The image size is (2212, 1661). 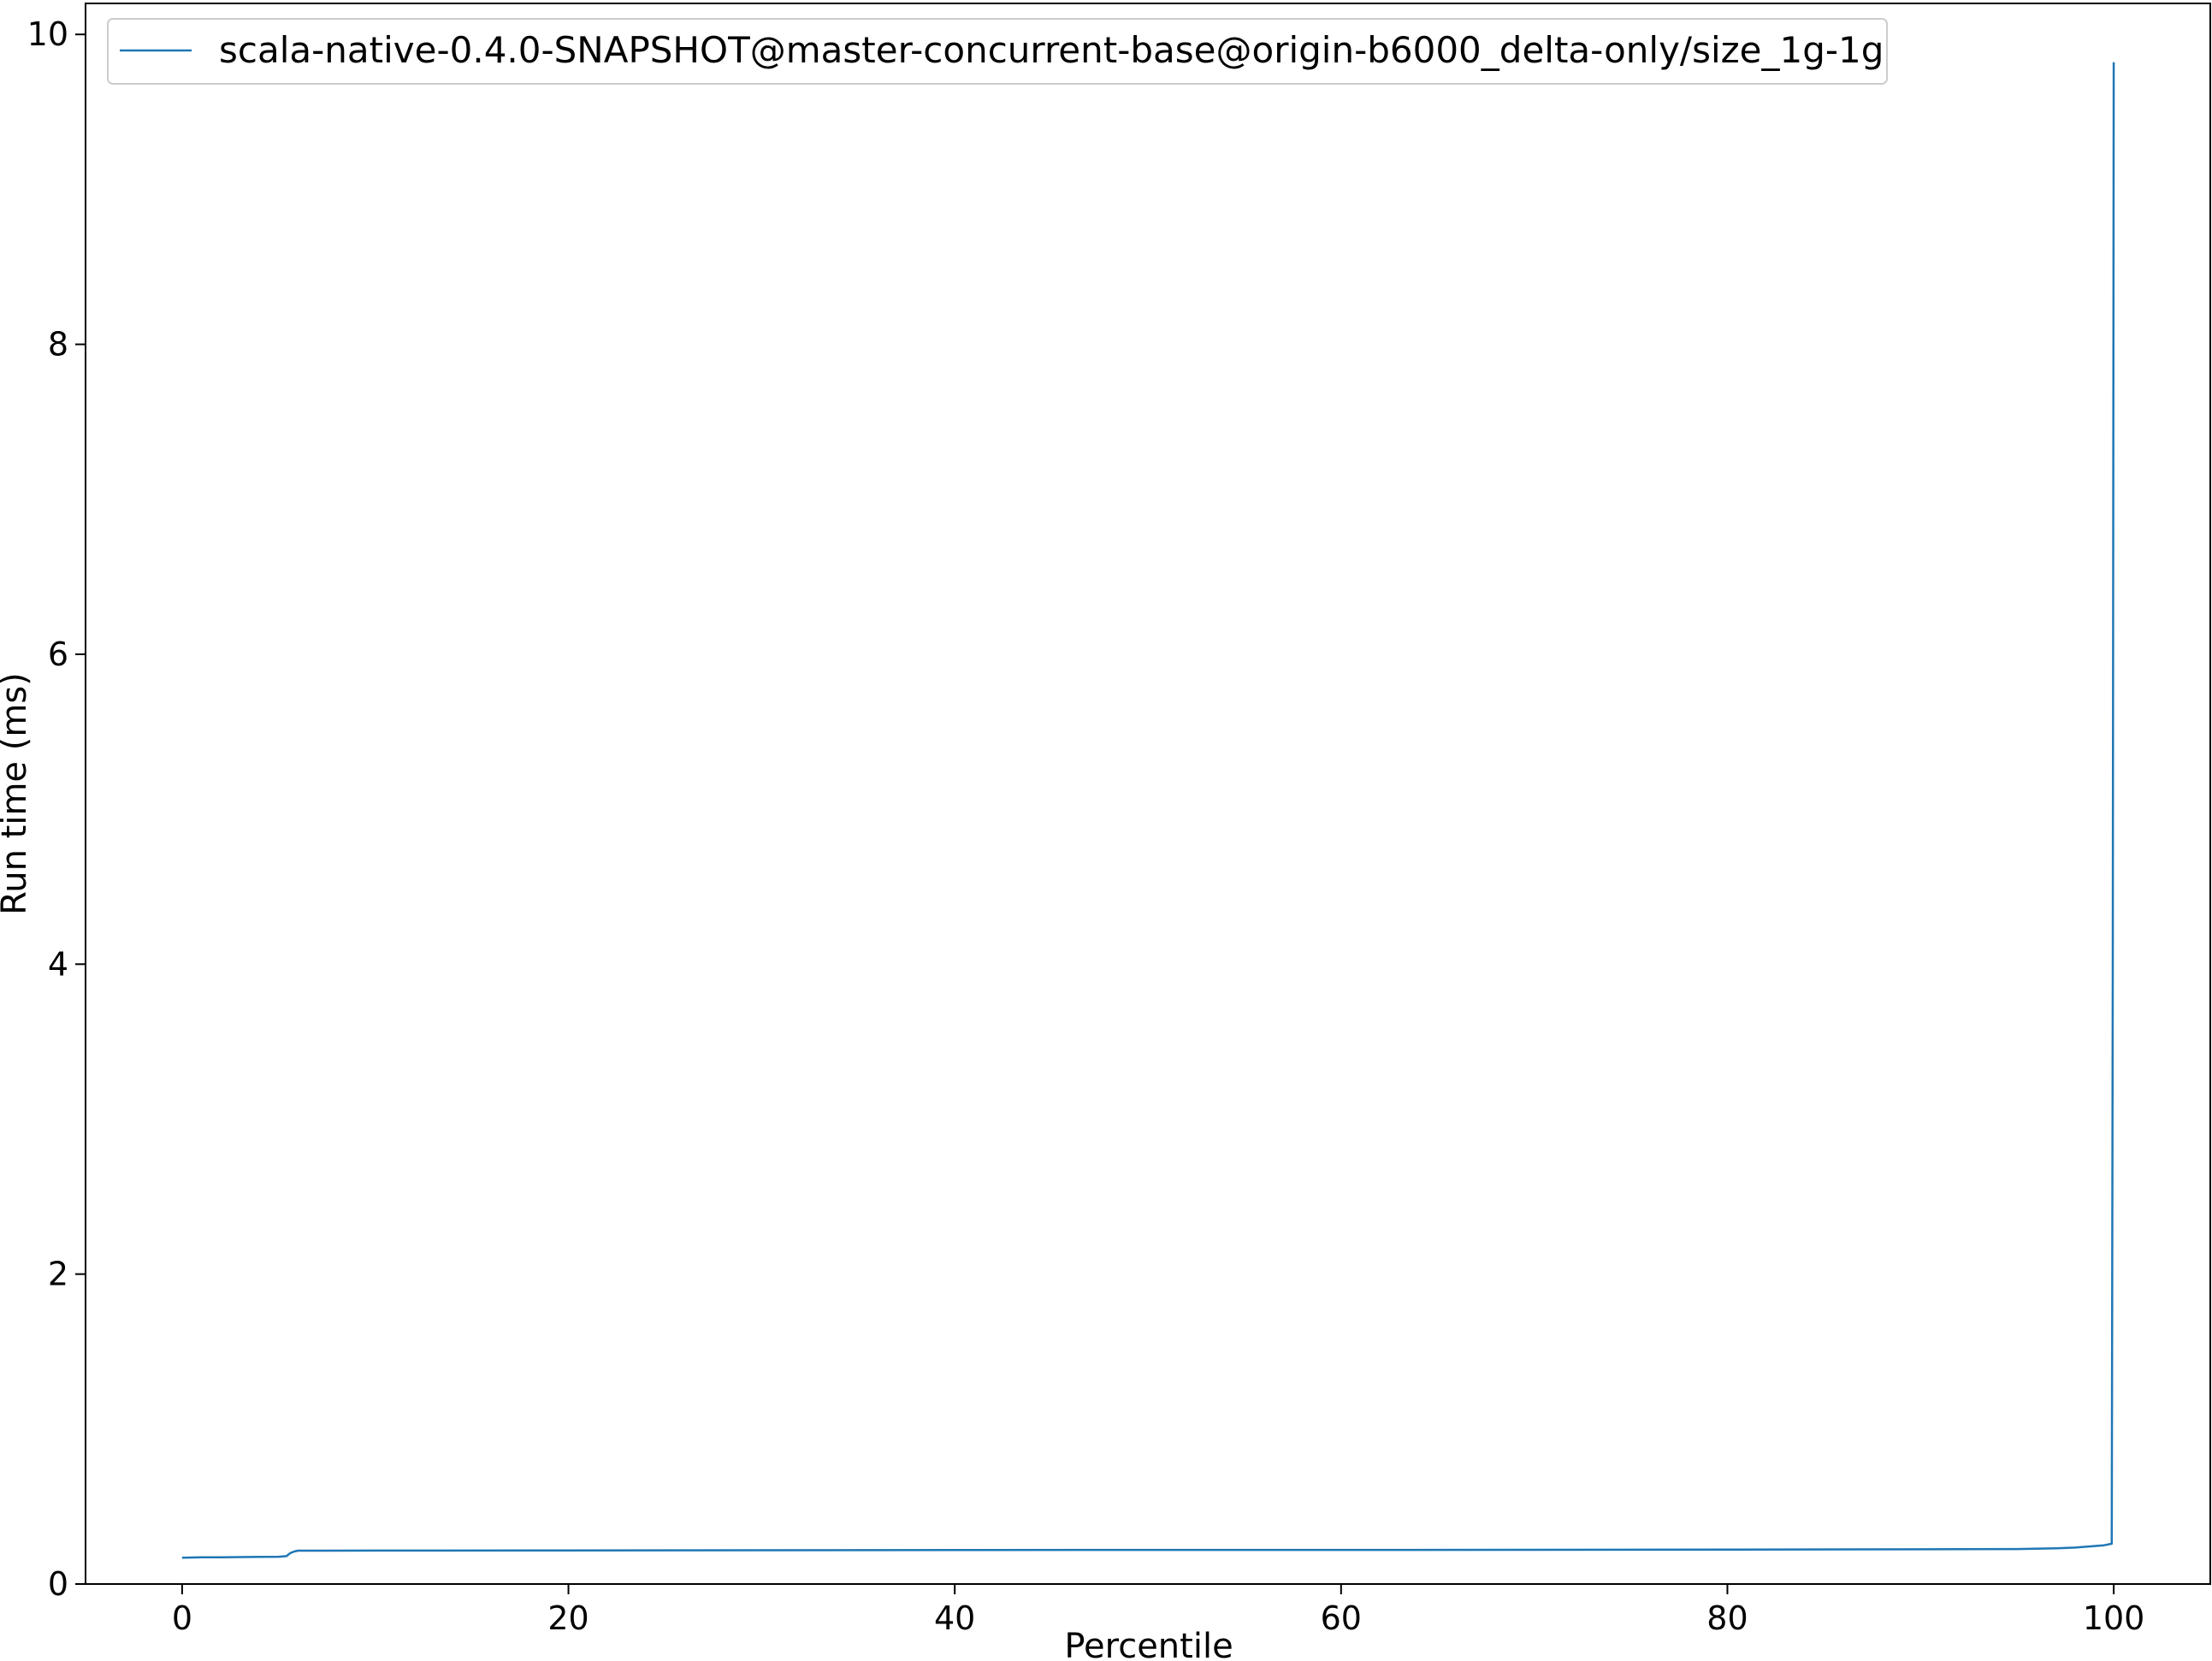 I want to click on y-axis-label: Run time (ms), so click(x=17, y=793).